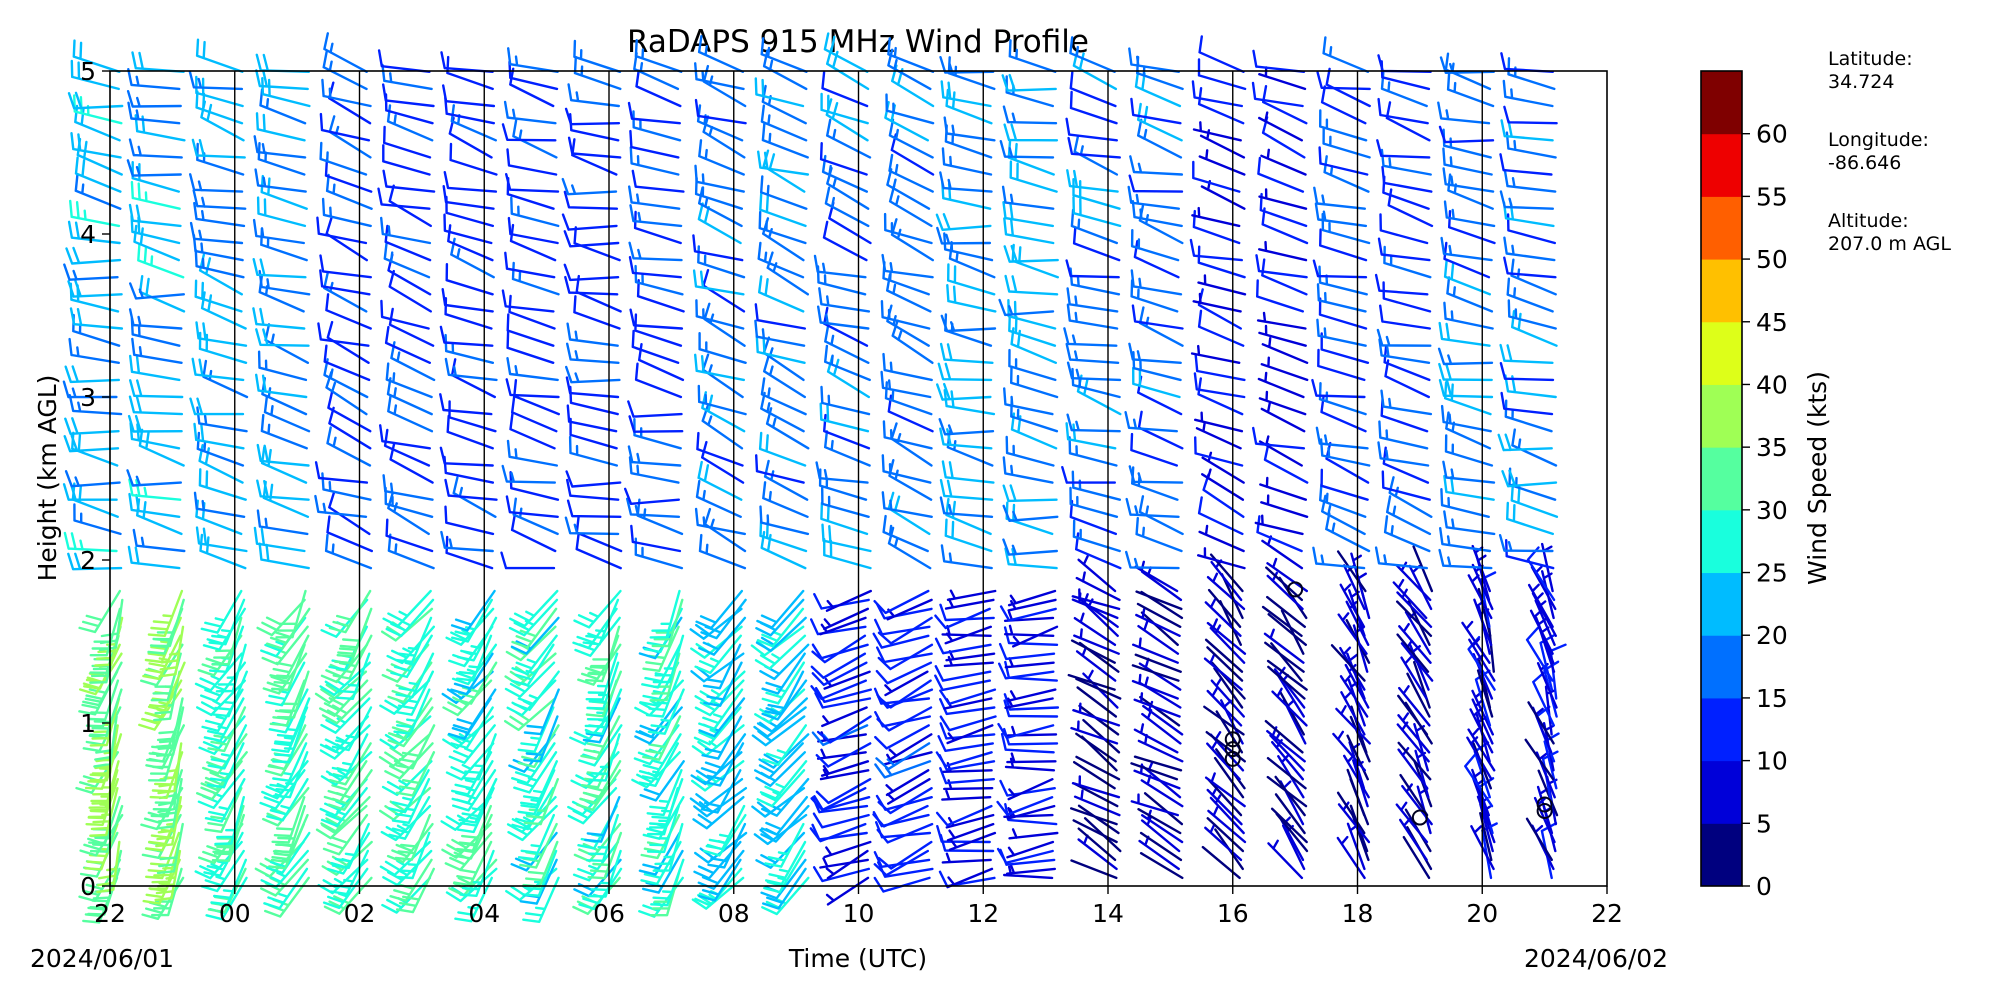 The image size is (2000, 1000). I want to click on colorbar, so click(1721, 479).